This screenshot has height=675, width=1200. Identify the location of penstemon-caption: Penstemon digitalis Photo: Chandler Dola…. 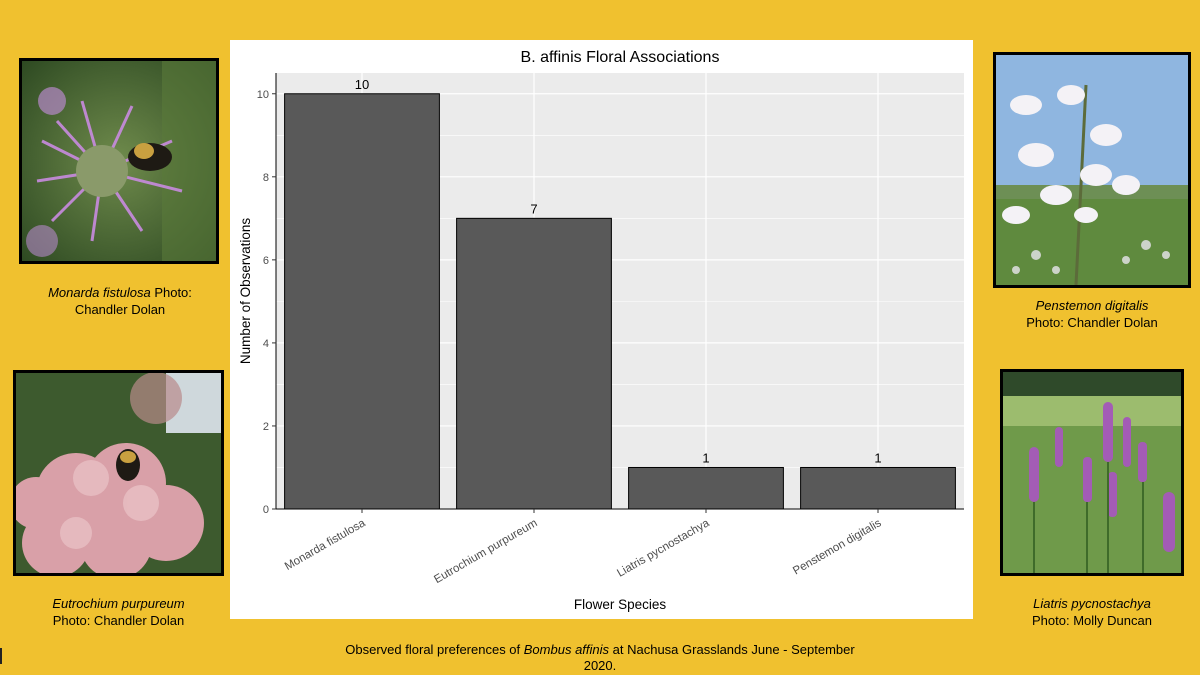
(1092, 314).